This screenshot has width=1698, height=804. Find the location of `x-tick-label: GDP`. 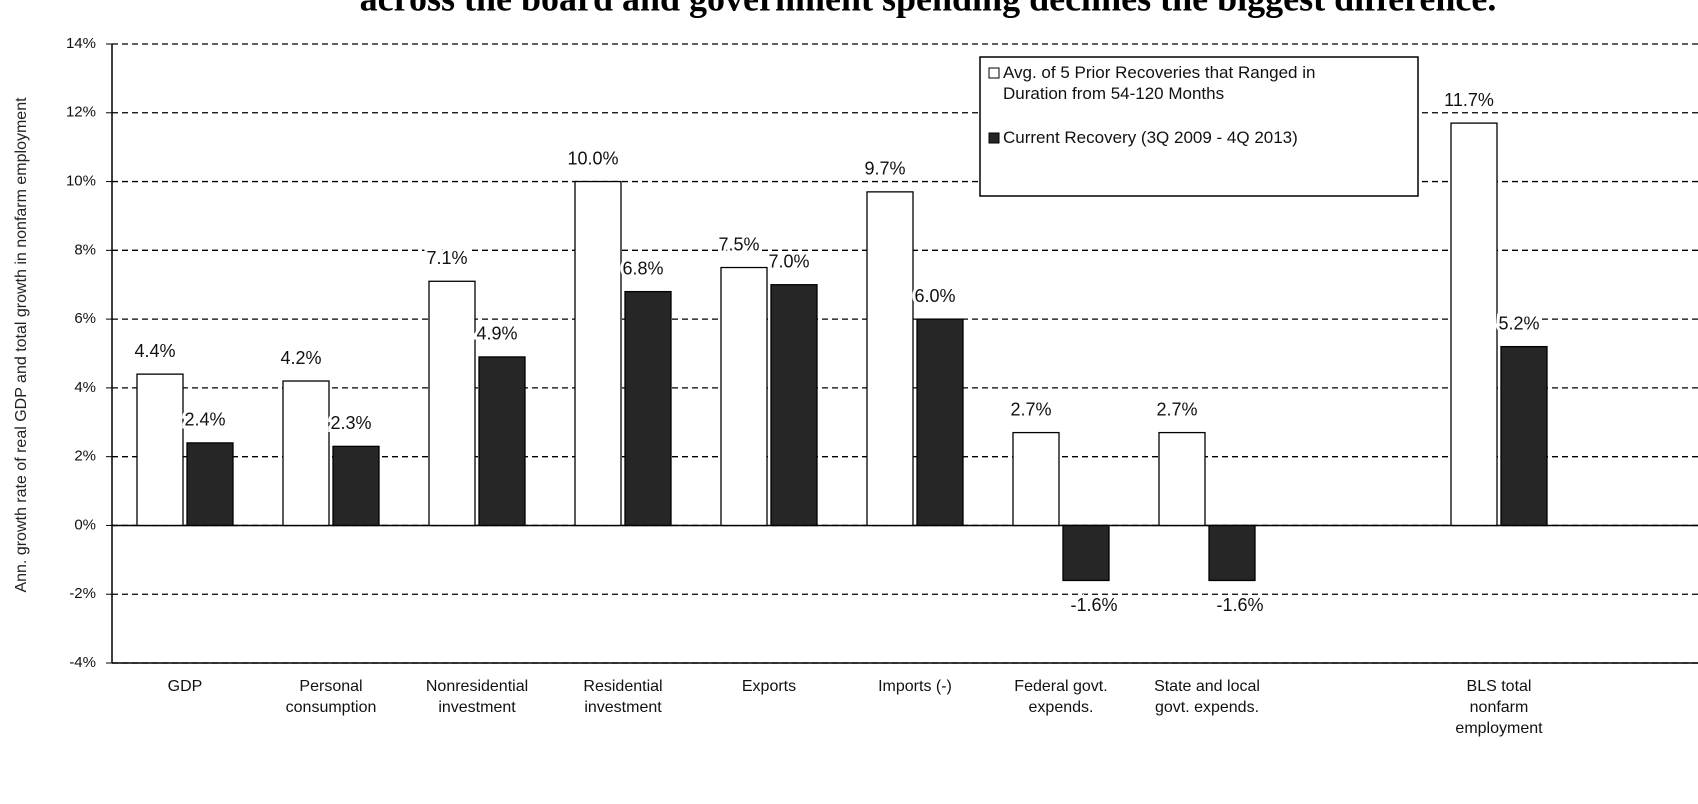

x-tick-label: GDP is located at coordinates (185, 686).